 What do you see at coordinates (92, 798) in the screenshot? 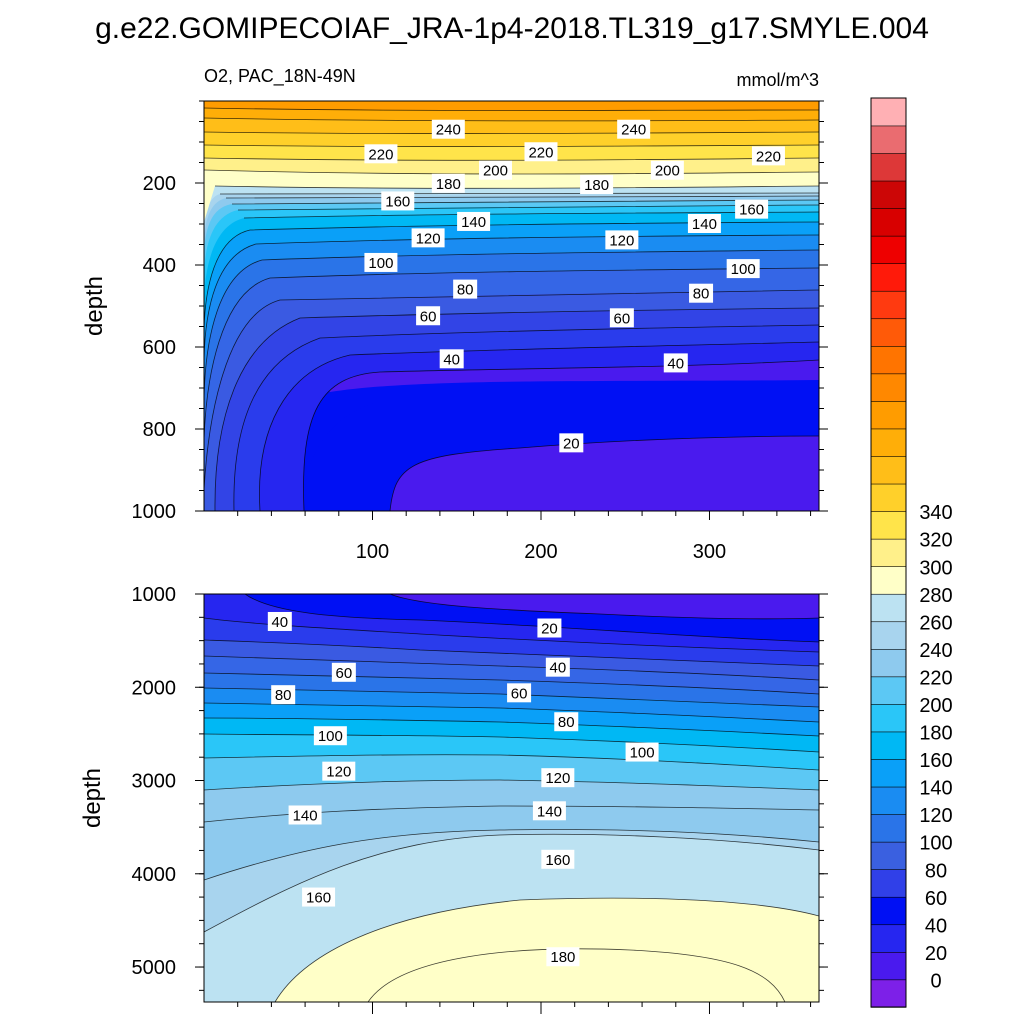
I see `lower-y-label: depth` at bounding box center [92, 798].